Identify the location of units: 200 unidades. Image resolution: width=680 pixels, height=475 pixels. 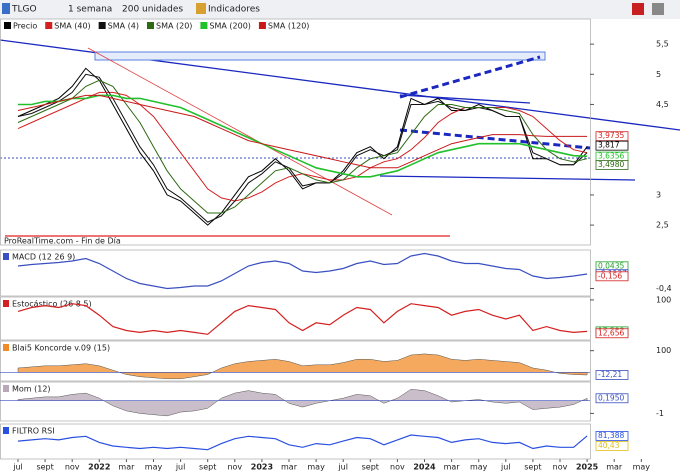
(152, 10).